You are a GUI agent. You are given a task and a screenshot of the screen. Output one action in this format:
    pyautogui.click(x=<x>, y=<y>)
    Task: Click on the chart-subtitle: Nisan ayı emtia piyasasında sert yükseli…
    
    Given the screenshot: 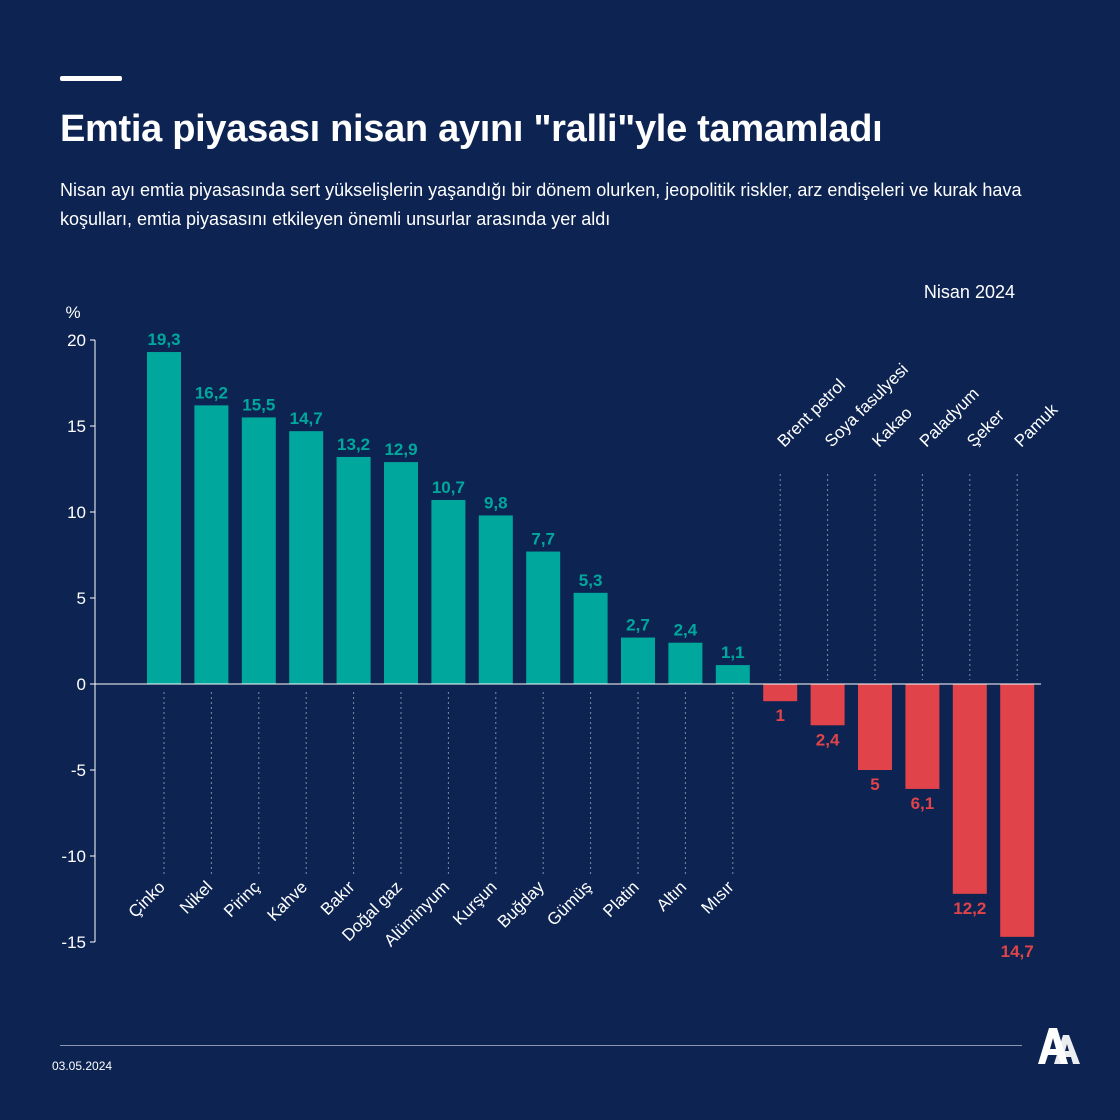 What is the action you would take?
    pyautogui.click(x=541, y=204)
    